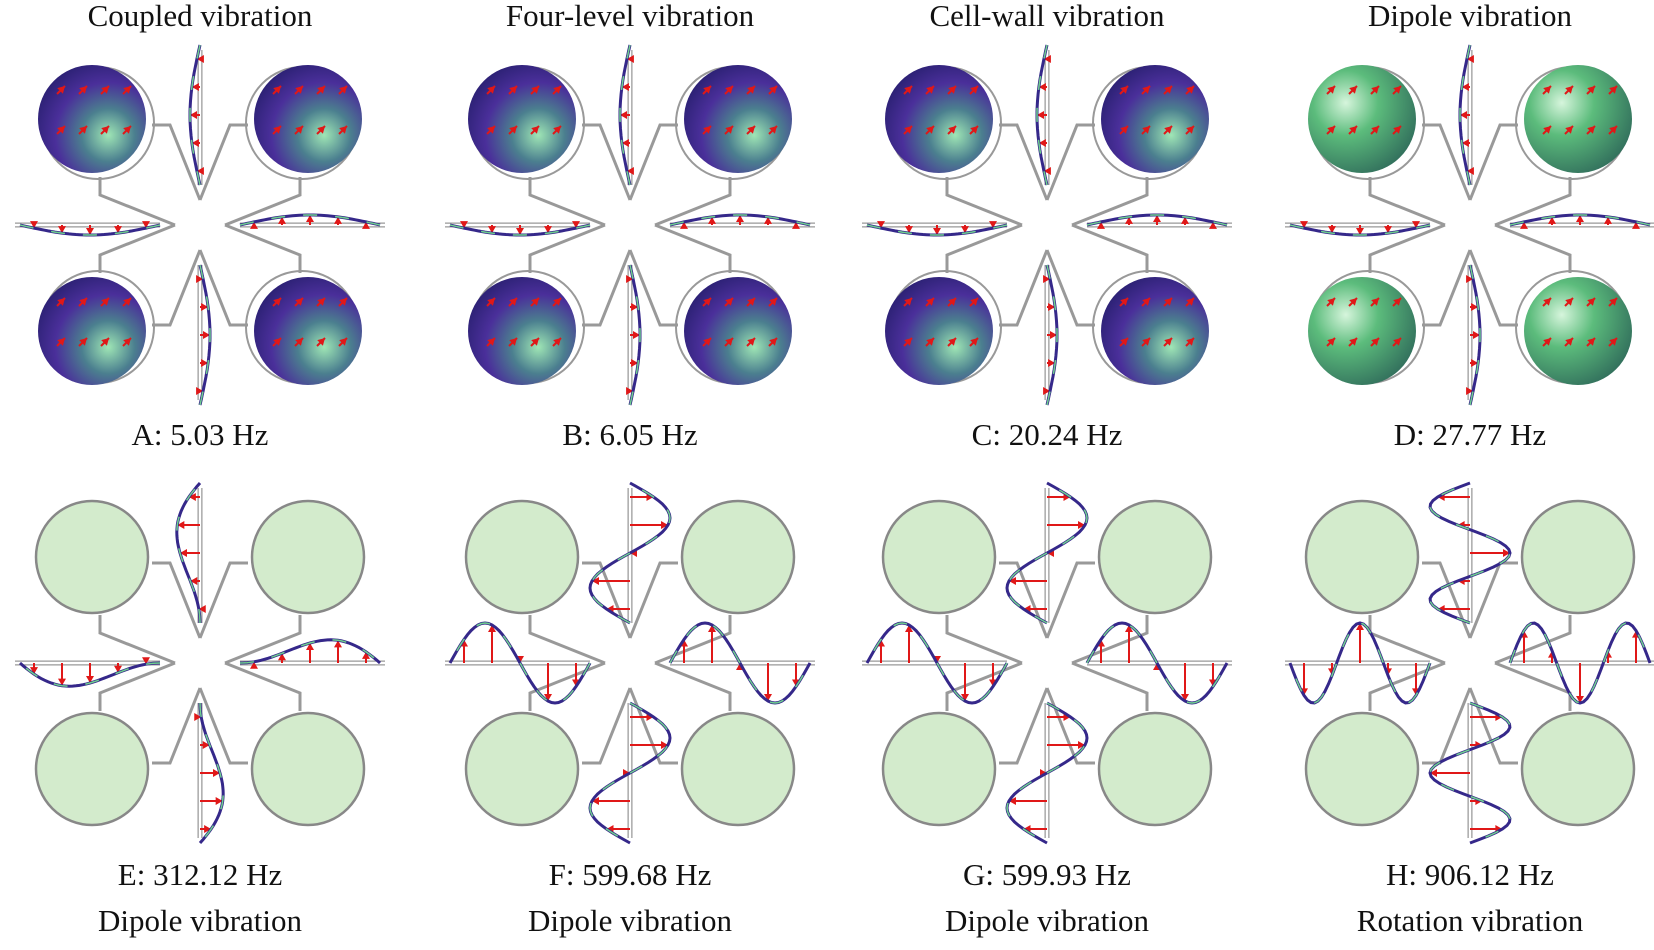 The image size is (1654, 950). What do you see at coordinates (630, 16) in the screenshot?
I see `mode-name: Four-level vibration` at bounding box center [630, 16].